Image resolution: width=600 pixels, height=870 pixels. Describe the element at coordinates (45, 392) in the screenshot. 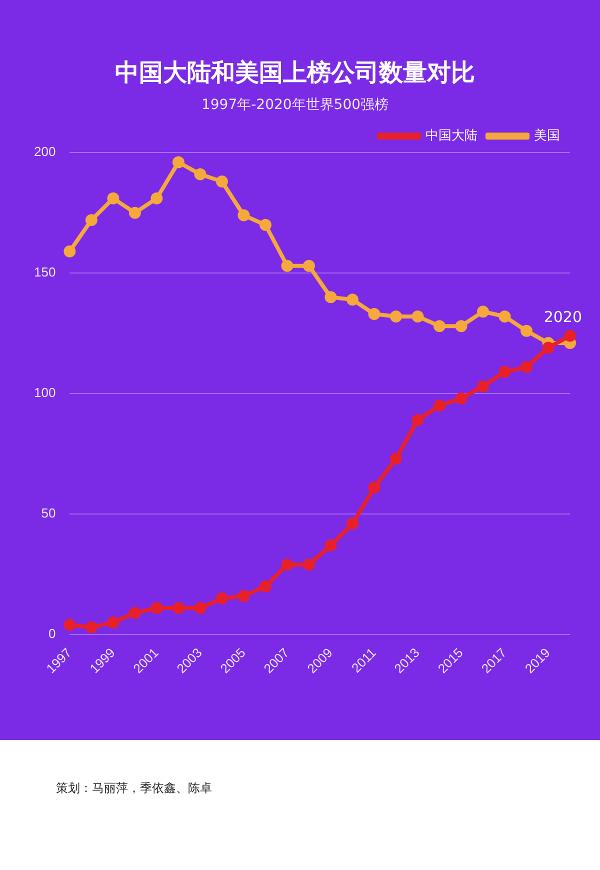

I see `y-tick-label: 100` at that location.